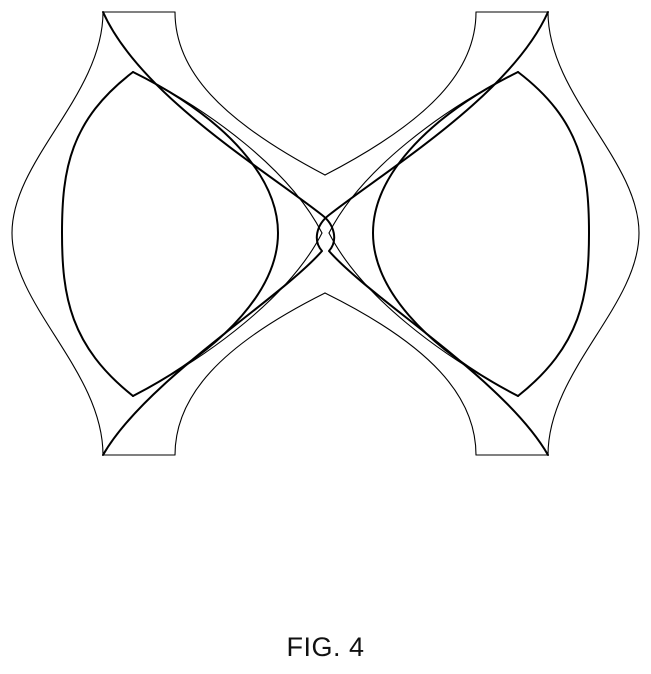  I want to click on right-cavity-inner-edge, so click(445, 234).